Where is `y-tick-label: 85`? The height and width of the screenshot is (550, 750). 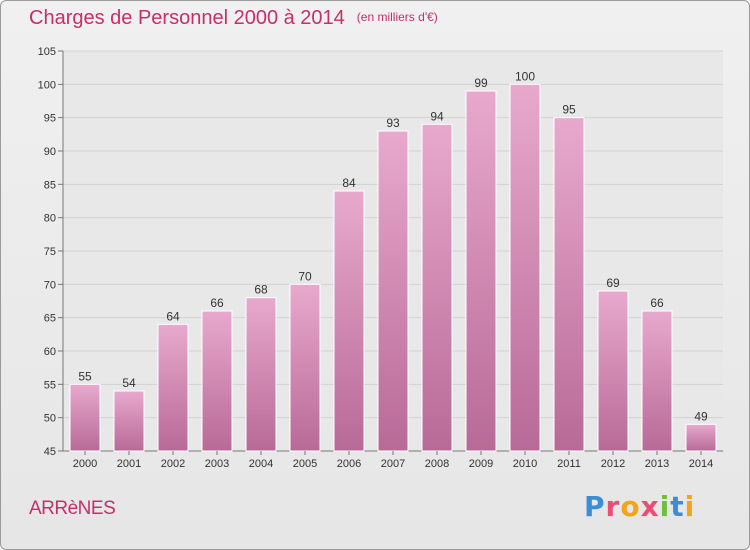 y-tick-label: 85 is located at coordinates (50, 185).